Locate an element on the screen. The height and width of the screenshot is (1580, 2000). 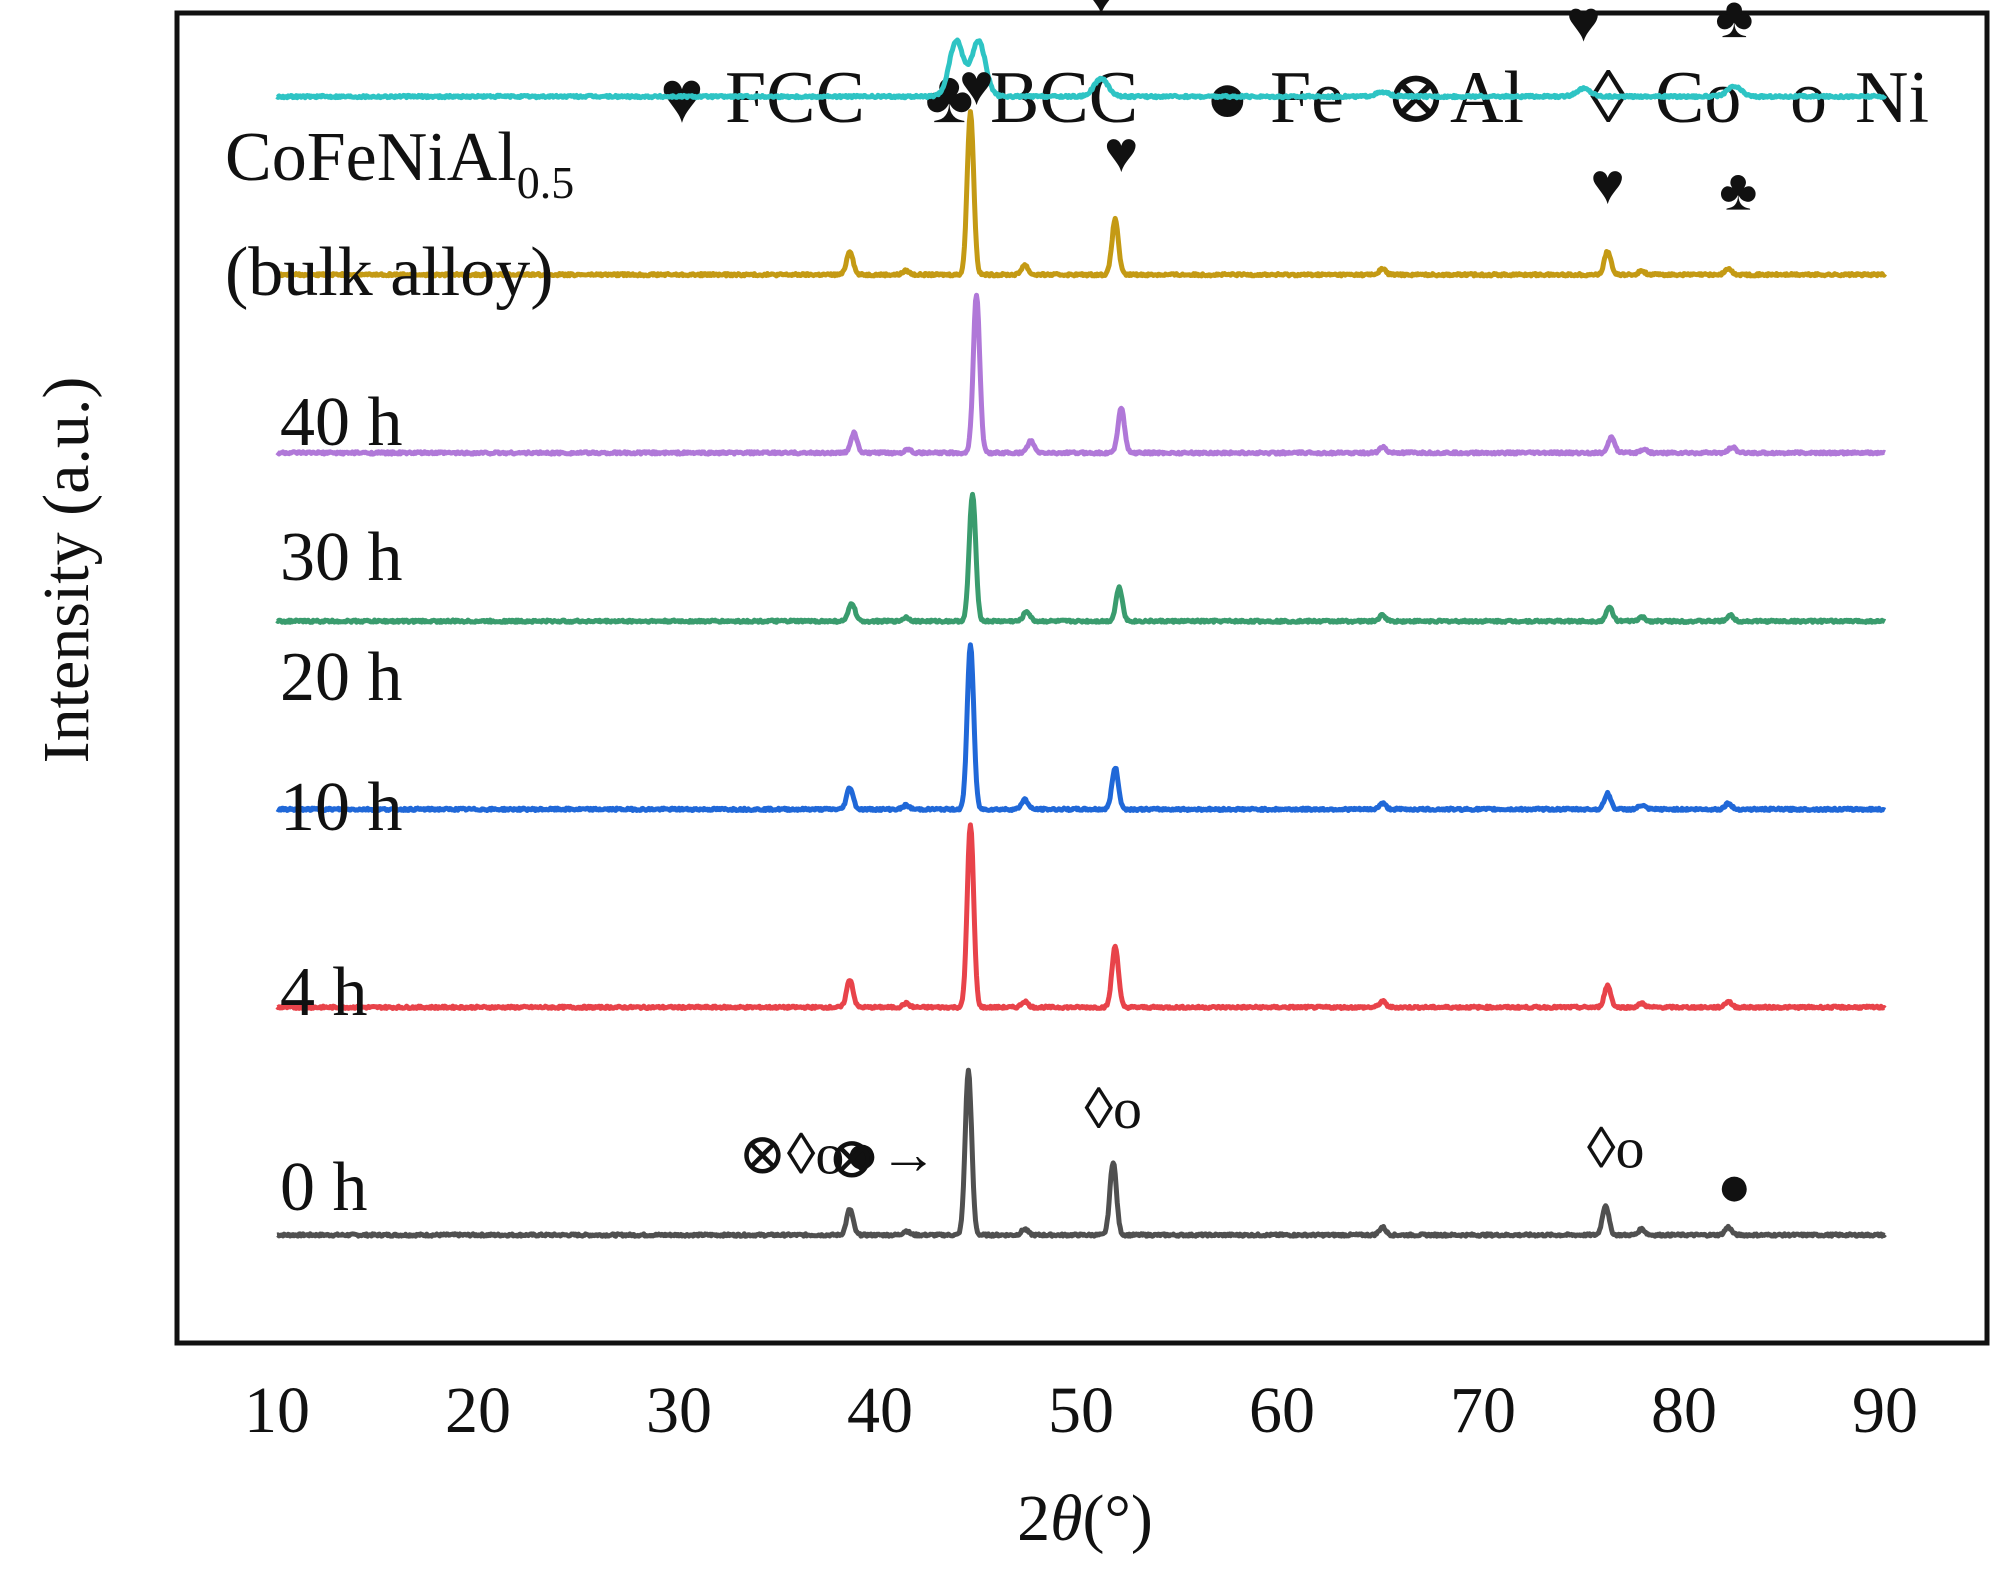
x-ticks: 10 20 30 40 50 60 70 80 90 is located at coordinates (1081, 1410).